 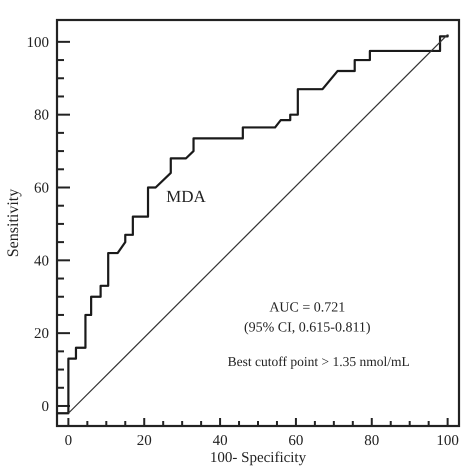 I want to click on x-tick-label: 100, so click(x=447, y=441).